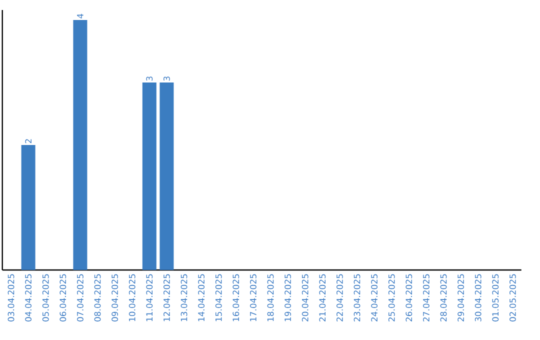 Image resolution: width=540 pixels, height=340 pixels. Describe the element at coordinates (357, 298) in the screenshot. I see `x-tick-label: 23.04.2025` at that location.